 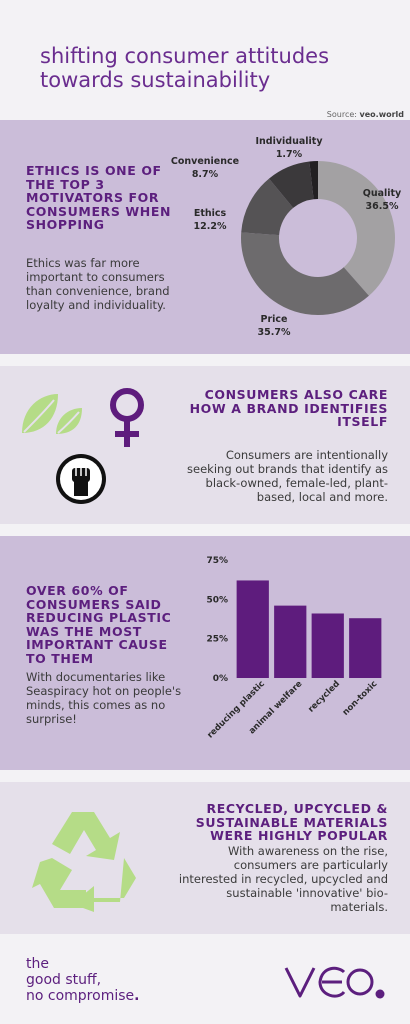 I want to click on y-tick-label: 75%, so click(x=217, y=561).